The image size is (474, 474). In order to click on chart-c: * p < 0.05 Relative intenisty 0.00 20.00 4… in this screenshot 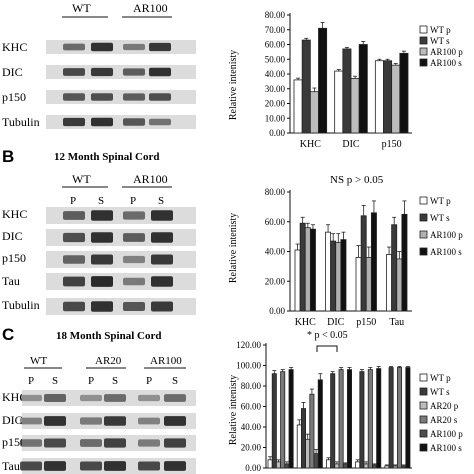, I will do `click(345, 401)`.